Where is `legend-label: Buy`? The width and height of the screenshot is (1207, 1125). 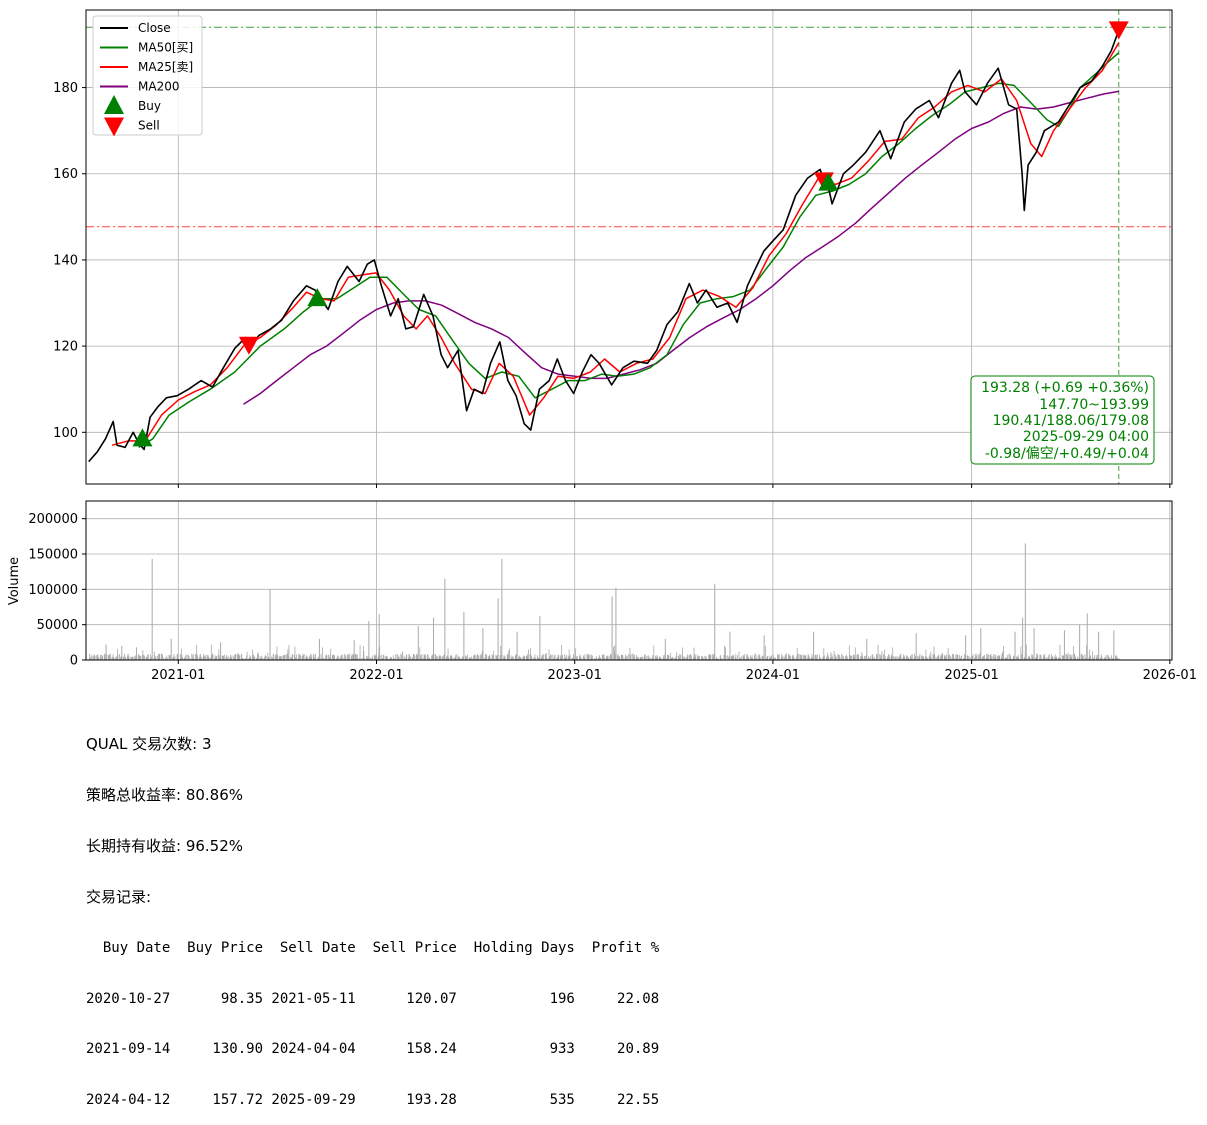 legend-label: Buy is located at coordinates (149, 106).